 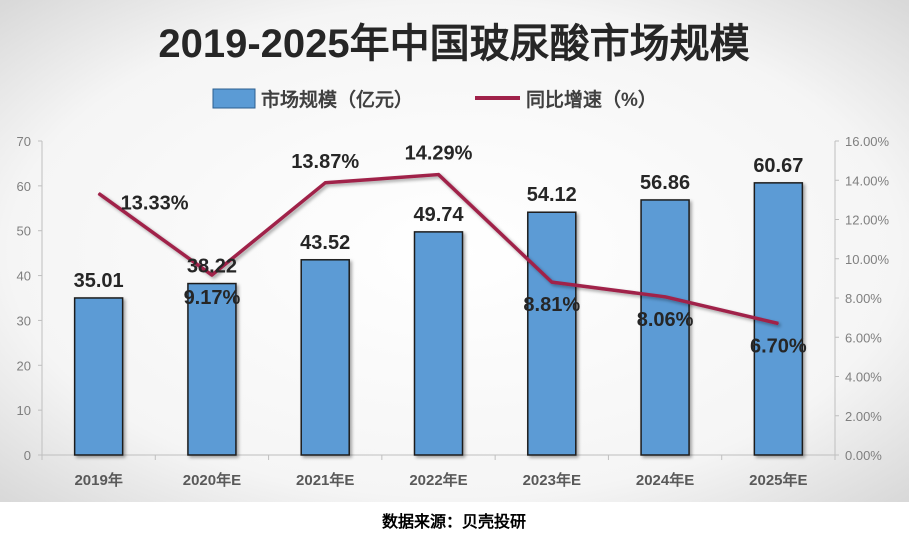 What do you see at coordinates (438, 215) in the screenshot?
I see `bar-value-label: 49.74` at bounding box center [438, 215].